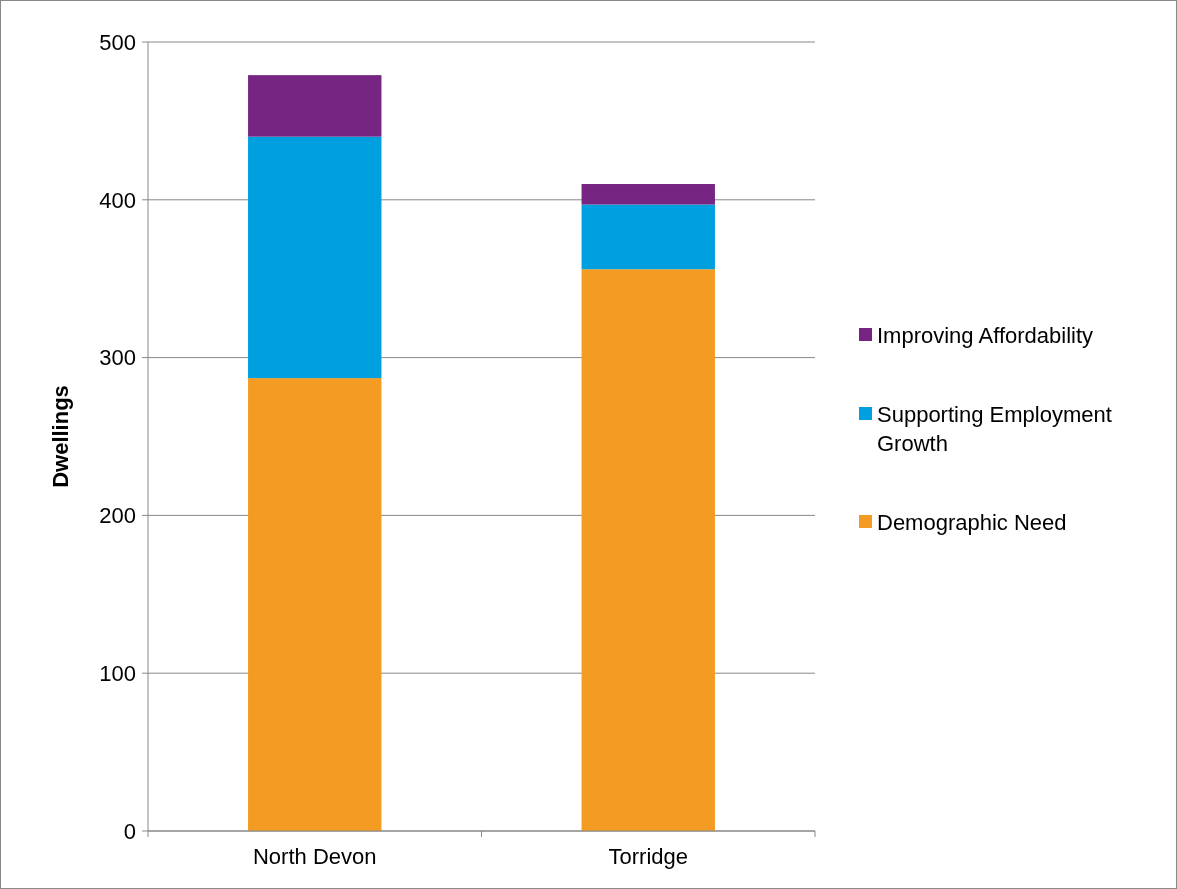 The height and width of the screenshot is (889, 1177). I want to click on y-tick-label: 500, so click(117, 42).